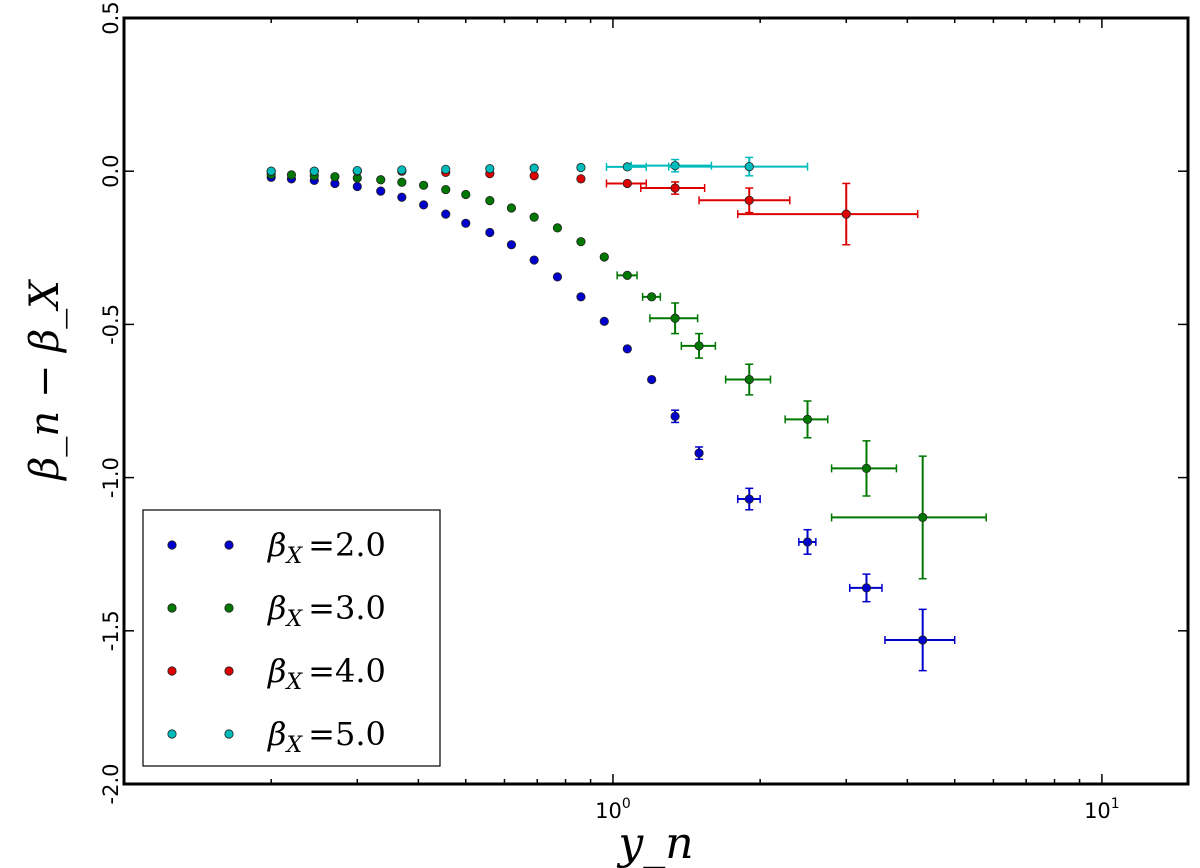 The height and width of the screenshot is (868, 1200). Describe the element at coordinates (111, 170) in the screenshot. I see `y-tick-label: 0.0` at that location.